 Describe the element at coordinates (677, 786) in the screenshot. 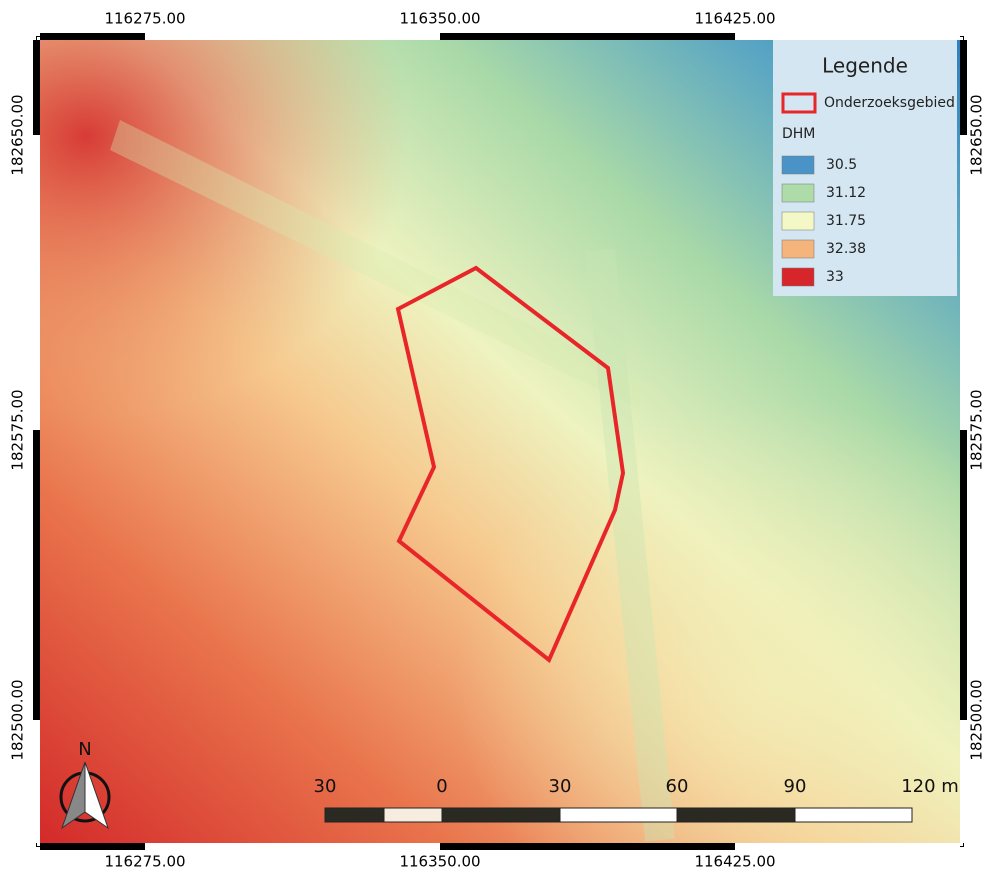

I see `scale-label: 60` at that location.